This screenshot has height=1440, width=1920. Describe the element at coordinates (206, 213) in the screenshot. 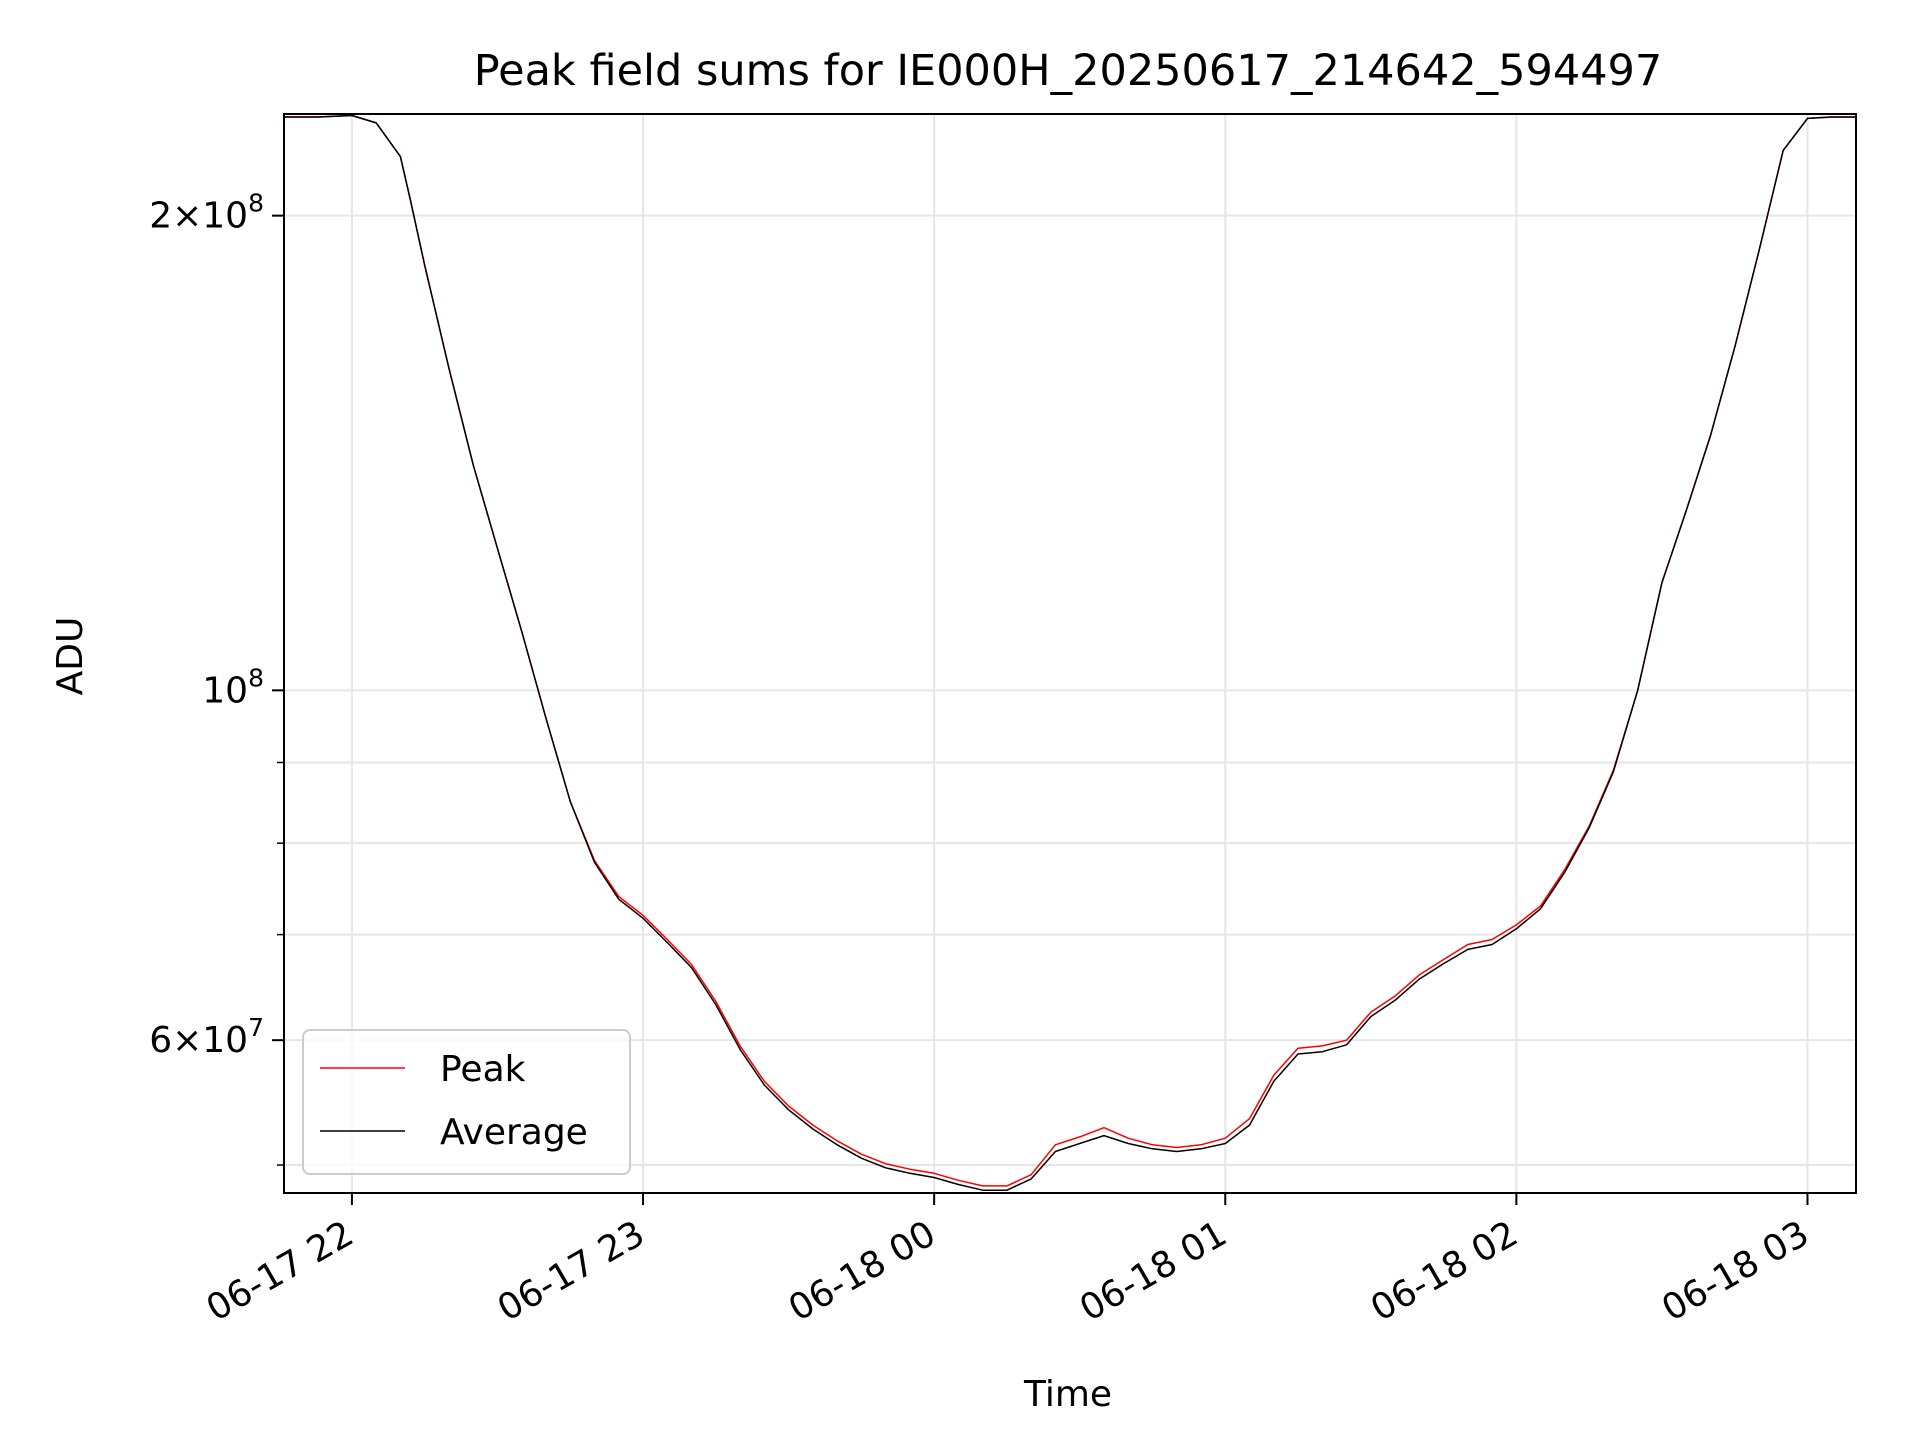

I see `y-tick-label: 2×108` at that location.